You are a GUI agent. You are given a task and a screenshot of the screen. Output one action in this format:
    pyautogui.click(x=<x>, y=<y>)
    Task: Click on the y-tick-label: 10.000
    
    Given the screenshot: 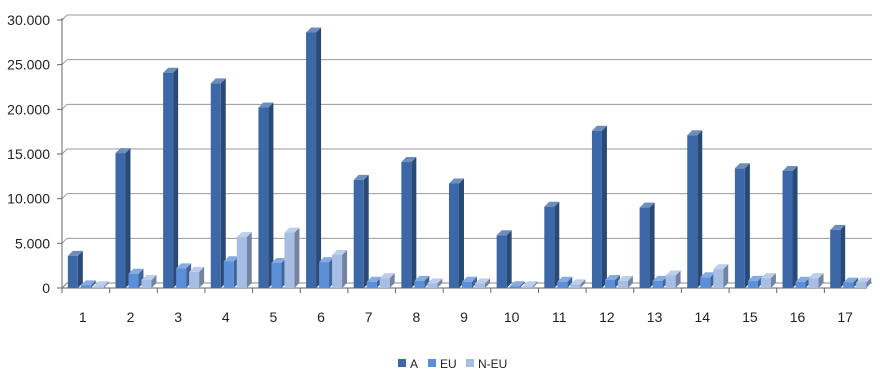 What is the action you would take?
    pyautogui.click(x=28, y=199)
    